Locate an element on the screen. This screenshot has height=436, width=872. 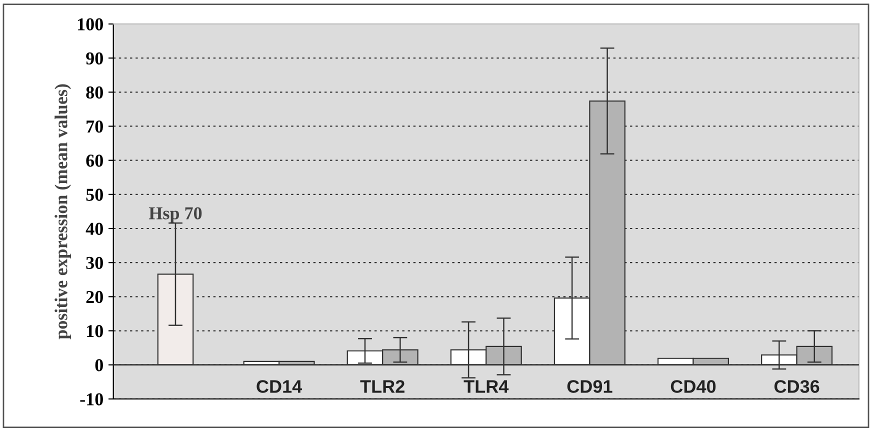
y-tick-label: 100 is located at coordinates (90, 24).